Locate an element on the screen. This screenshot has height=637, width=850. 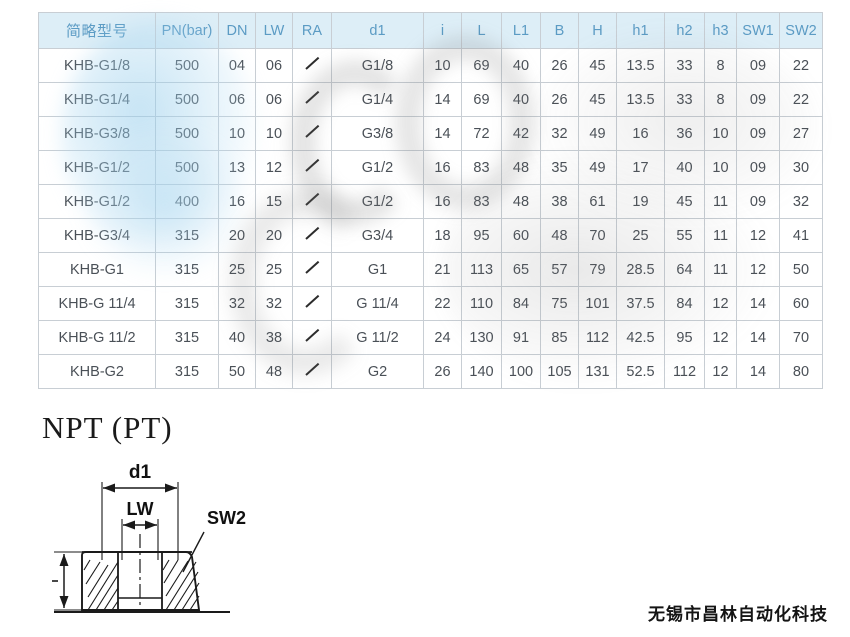
column-header-d1: d1 is located at coordinates (377, 30).